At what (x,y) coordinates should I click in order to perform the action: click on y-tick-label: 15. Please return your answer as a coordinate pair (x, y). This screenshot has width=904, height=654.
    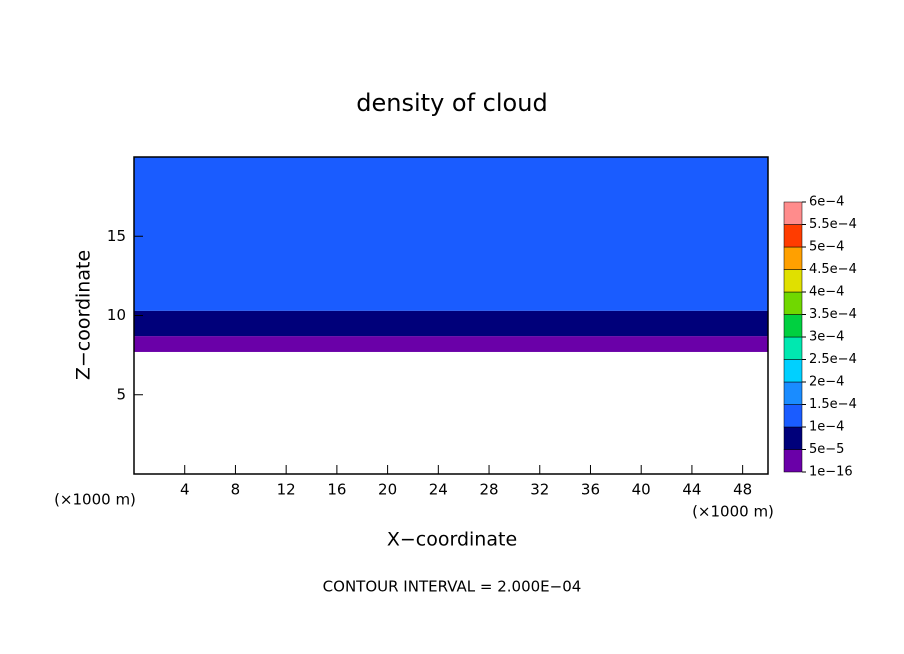
    Looking at the image, I should click on (116, 236).